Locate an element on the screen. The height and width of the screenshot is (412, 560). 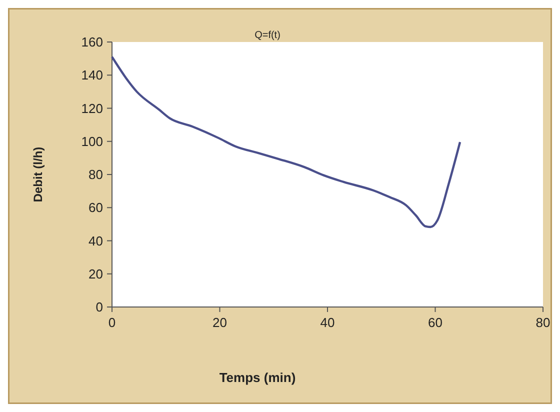
y-tick-label: 20 is located at coordinates (95, 274).